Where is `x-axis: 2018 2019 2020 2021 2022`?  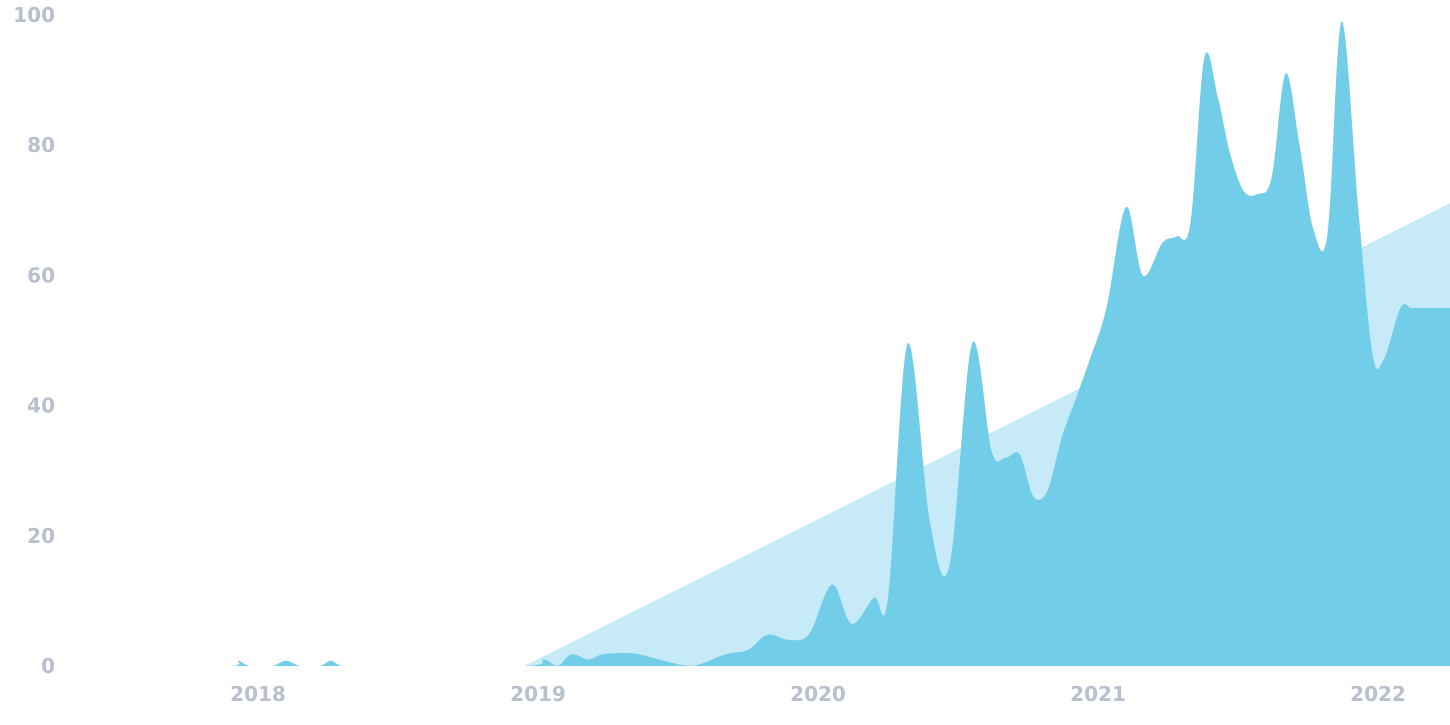 x-axis: 2018 2019 2020 2021 2022 is located at coordinates (818, 694).